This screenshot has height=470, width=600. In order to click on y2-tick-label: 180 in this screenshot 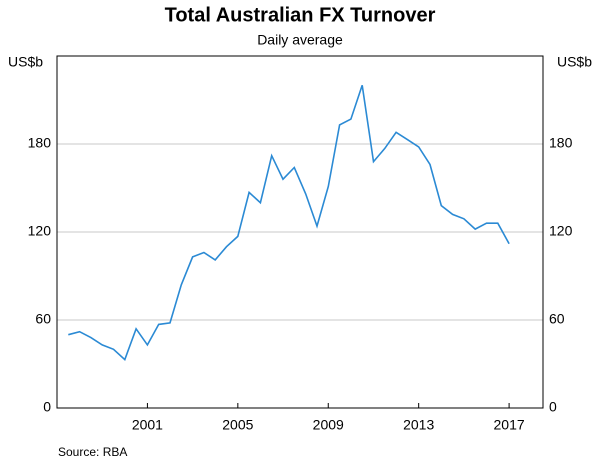, I will do `click(561, 143)`.